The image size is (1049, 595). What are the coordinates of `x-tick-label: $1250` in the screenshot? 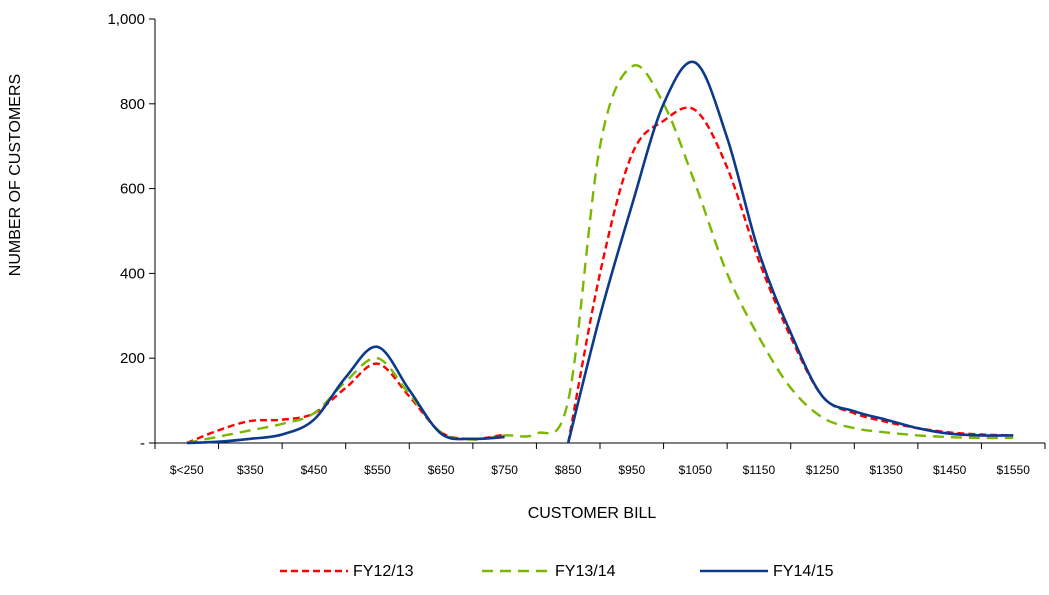 It's located at (823, 470).